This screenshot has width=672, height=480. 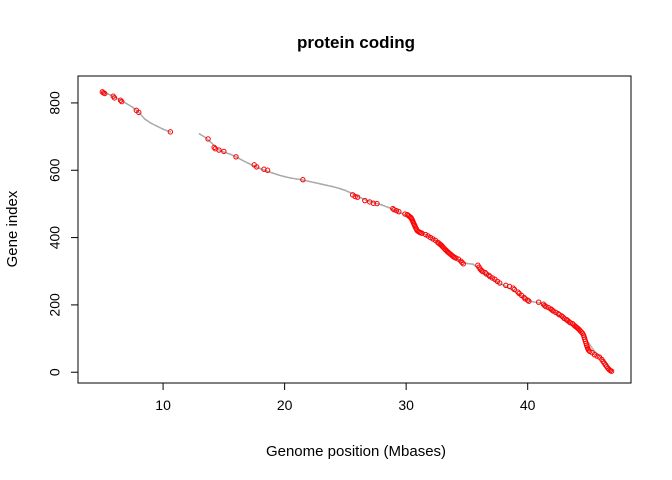 What do you see at coordinates (356, 451) in the screenshot?
I see `x-axis-label: Genome position (Mbases)` at bounding box center [356, 451].